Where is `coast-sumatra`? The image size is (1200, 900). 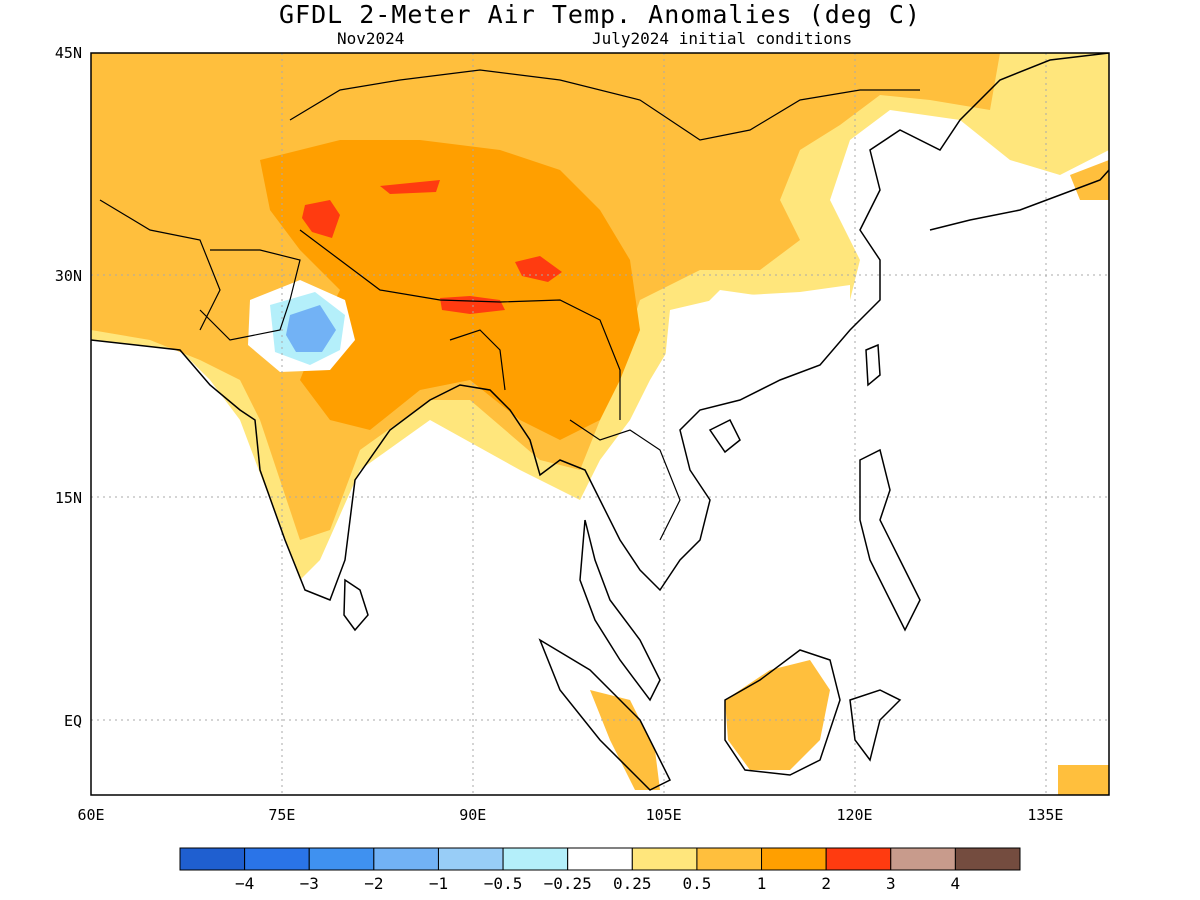 coast-sumatra is located at coordinates (605, 714).